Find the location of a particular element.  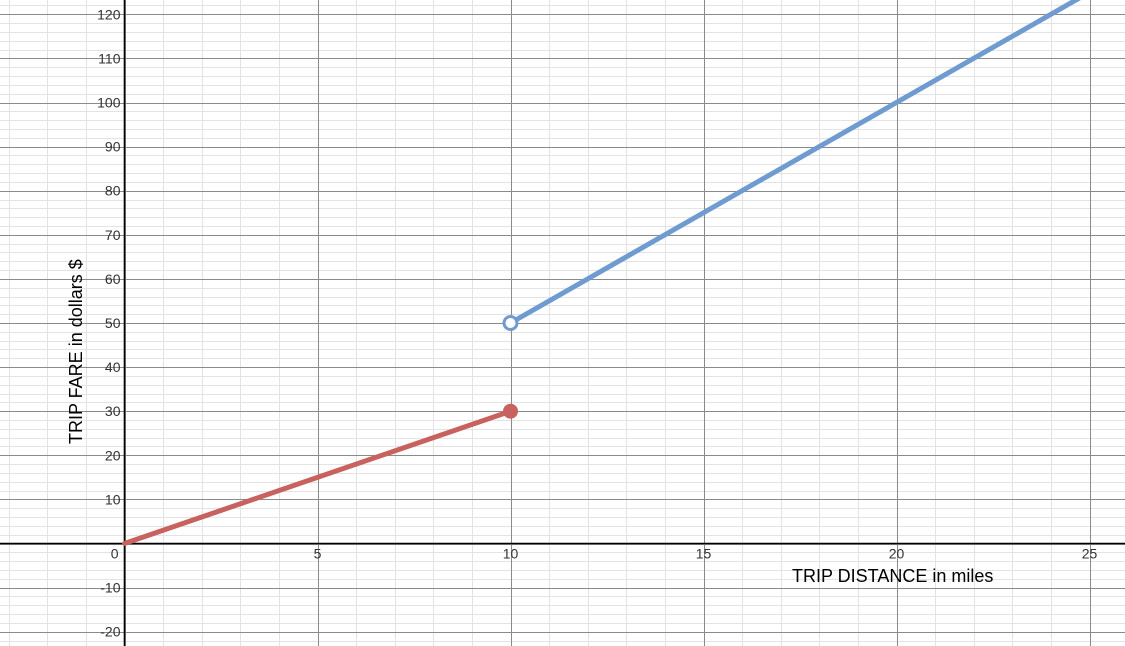

y-tick-label: 90 is located at coordinates (113, 147).